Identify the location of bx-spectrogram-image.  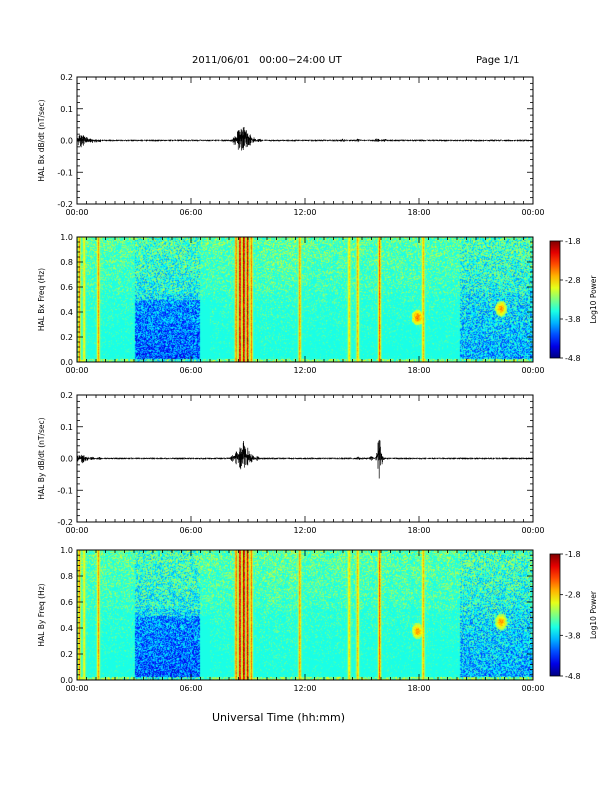
(305, 299).